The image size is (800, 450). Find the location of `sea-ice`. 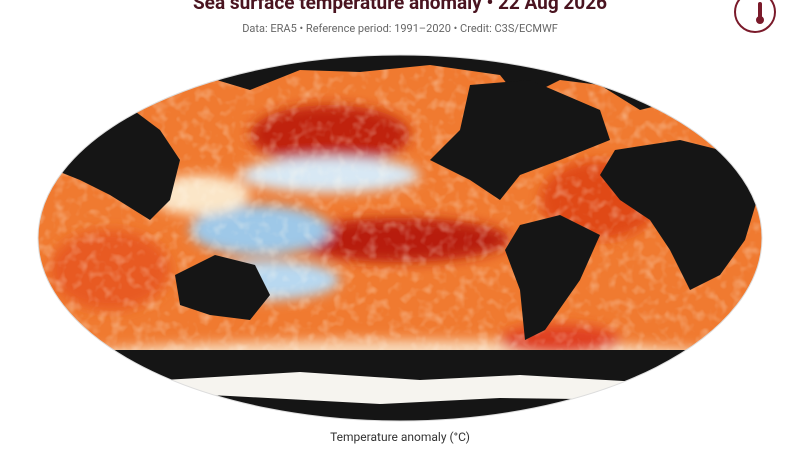

sea-ice is located at coordinates (415, 388).